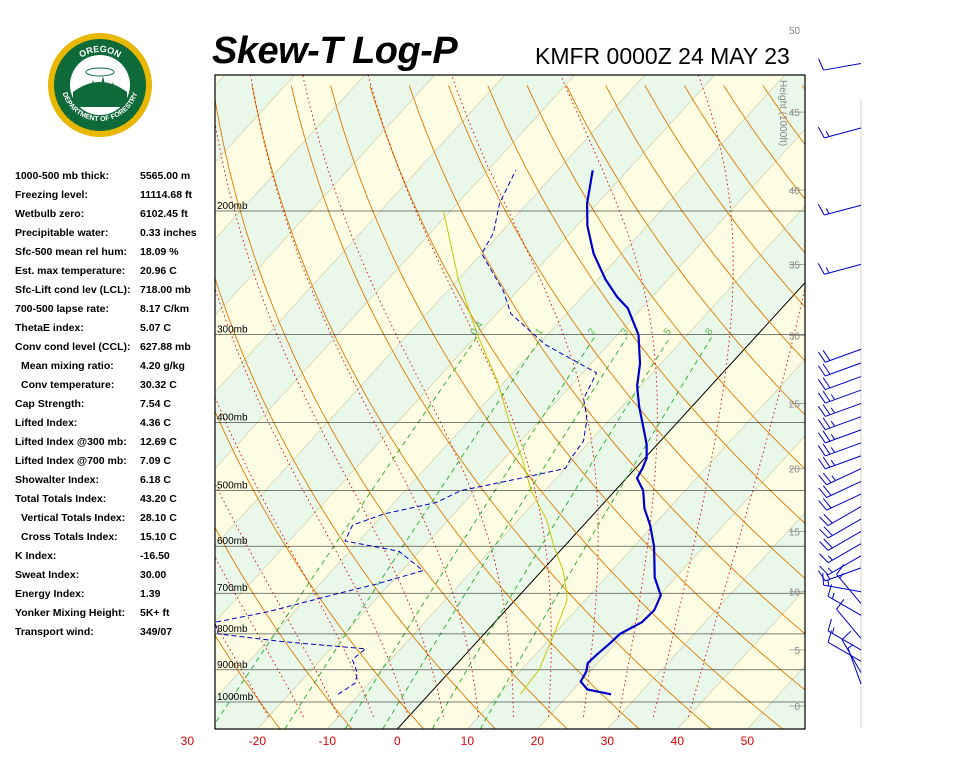  What do you see at coordinates (165, 309) in the screenshot?
I see `parameter-value: 8.17 C/km` at bounding box center [165, 309].